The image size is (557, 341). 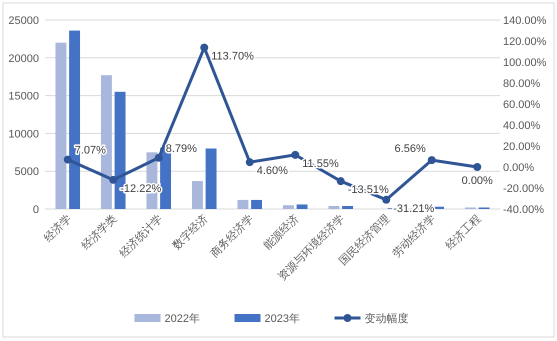 What do you see at coordinates (190, 232) in the screenshot?
I see `x-tick-label: 数字经济` at bounding box center [190, 232].